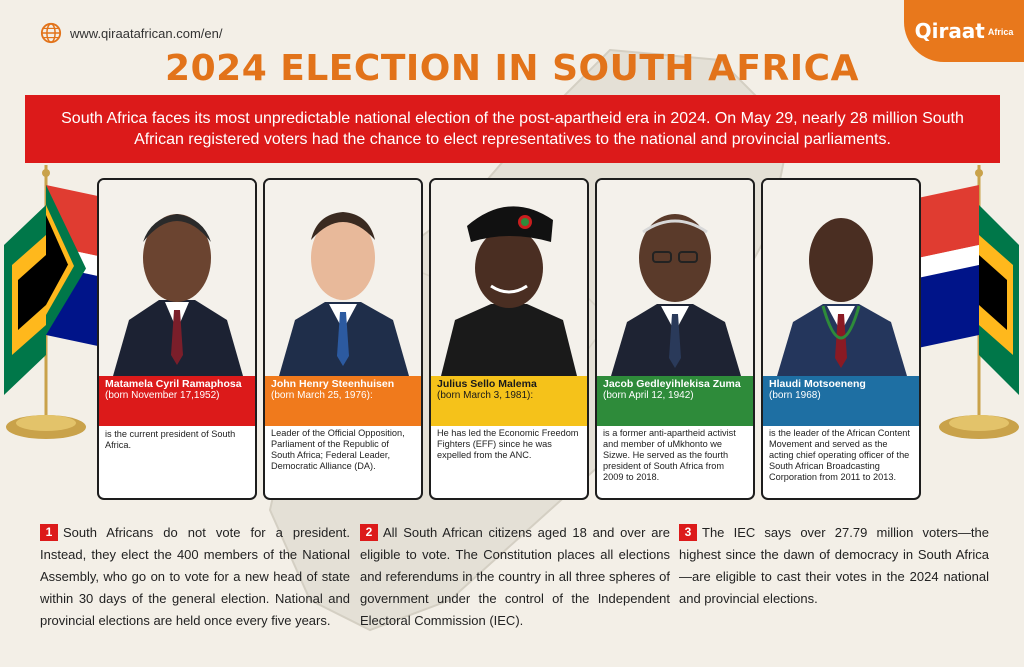 The width and height of the screenshot is (1024, 667). I want to click on candidate-born: (born March 25, 1976):, so click(322, 395).